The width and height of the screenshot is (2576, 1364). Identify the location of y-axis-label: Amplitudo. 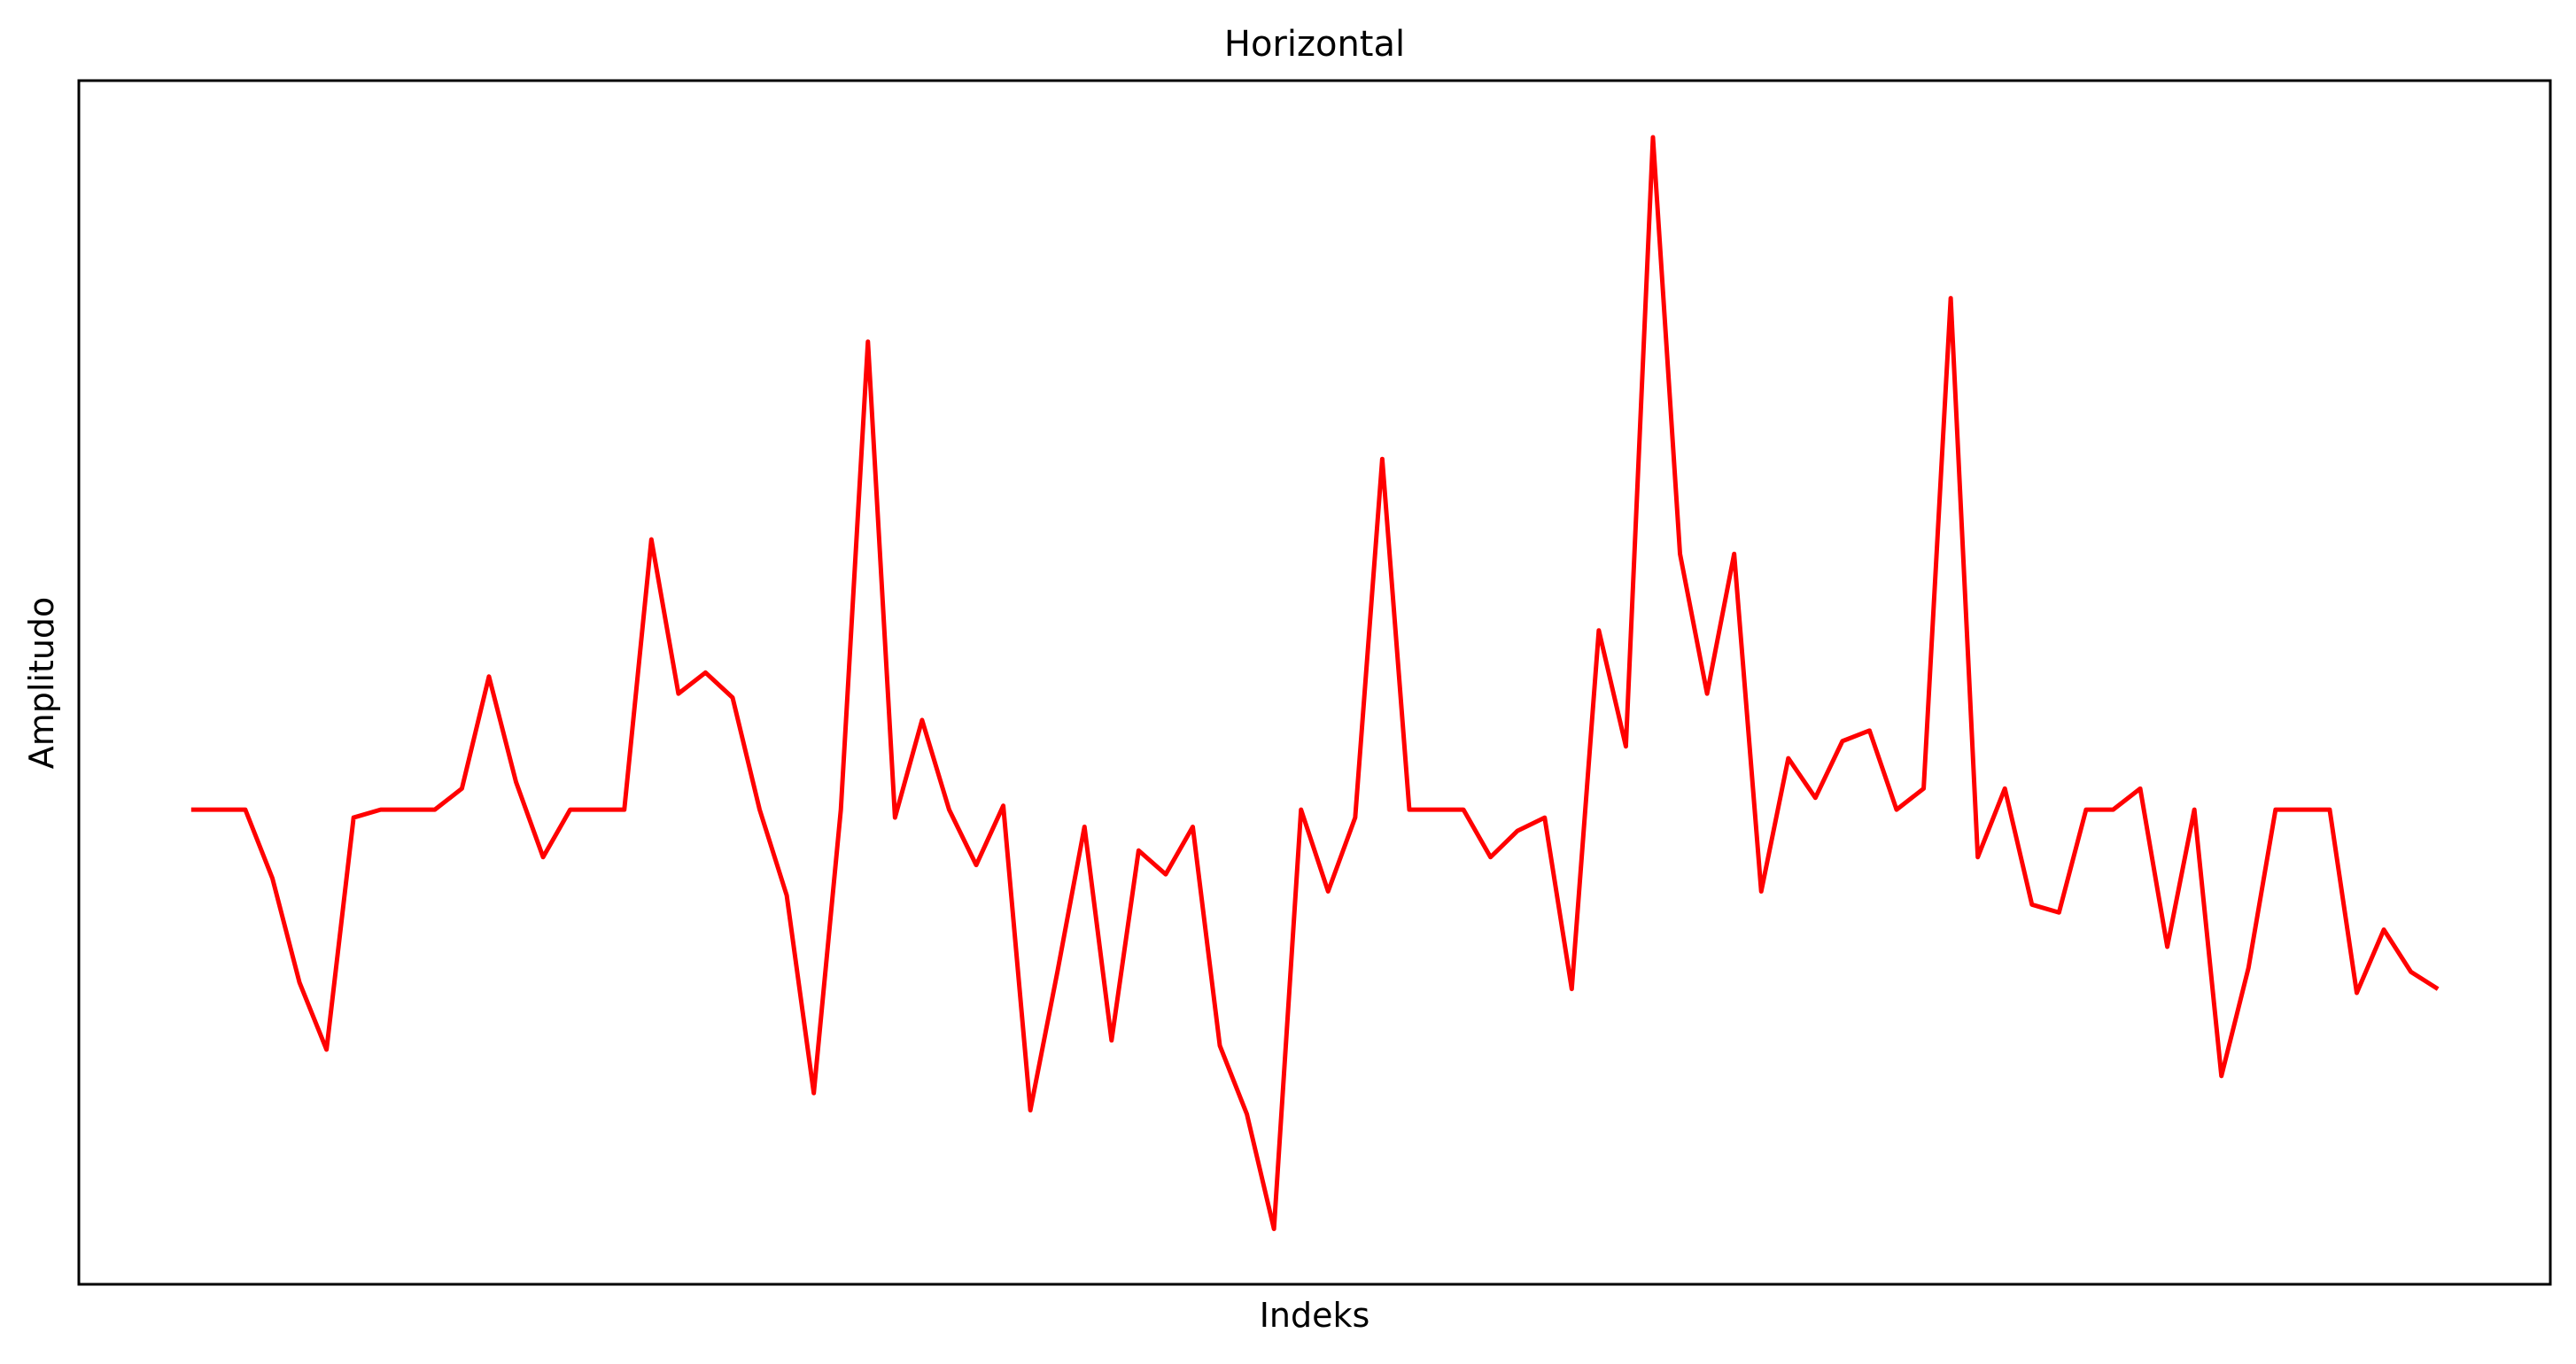
(41, 683).